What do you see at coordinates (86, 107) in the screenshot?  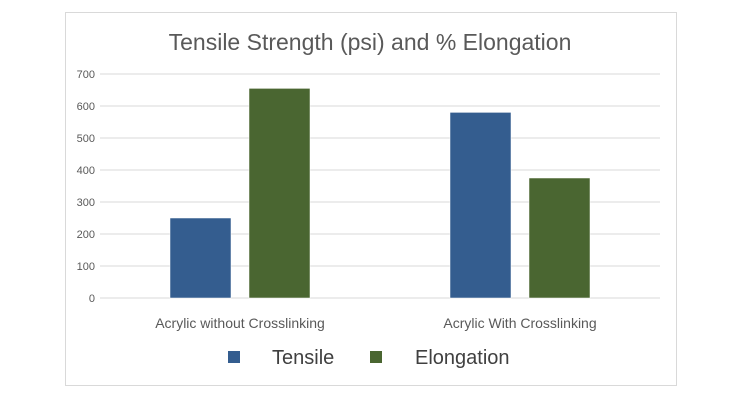 I see `y-tick-label: 600` at bounding box center [86, 107].